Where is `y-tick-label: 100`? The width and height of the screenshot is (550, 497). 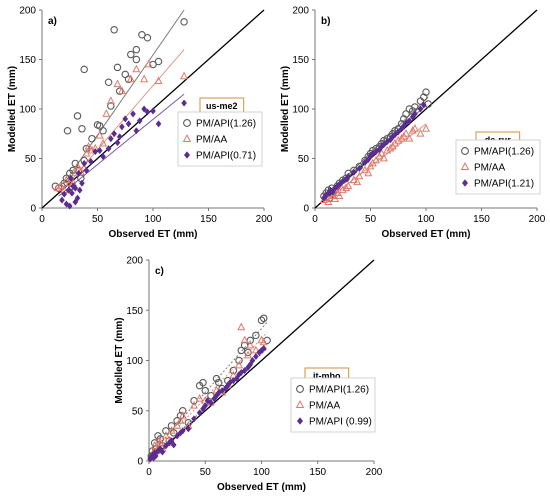 y-tick-label: 100 is located at coordinates (134, 361).